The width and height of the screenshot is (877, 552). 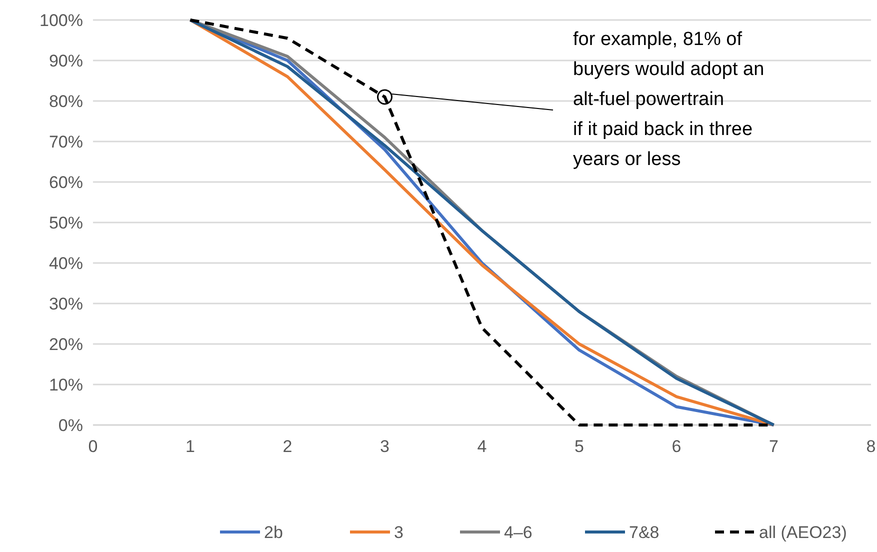 What do you see at coordinates (482, 446) in the screenshot?
I see `x-tick-label: 4` at bounding box center [482, 446].